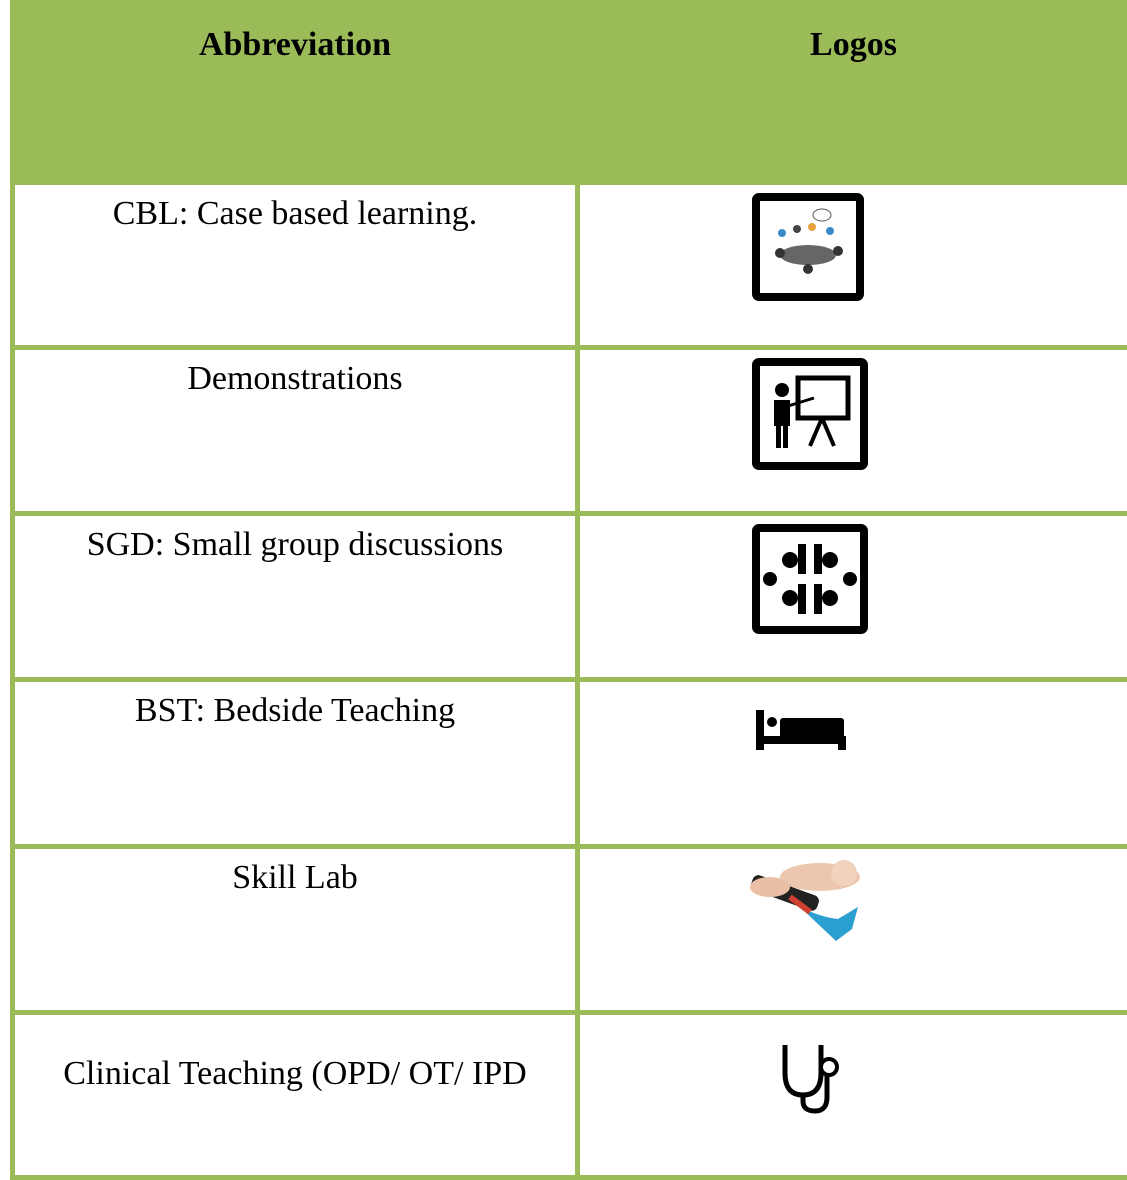  I want to click on bed-icon, so click(801, 730).